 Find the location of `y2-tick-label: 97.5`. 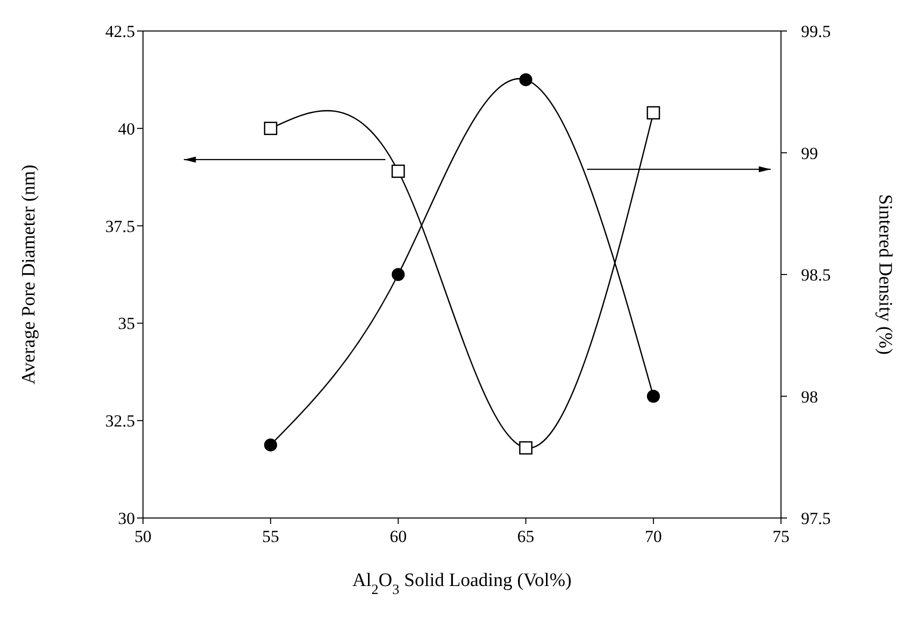

y2-tick-label: 97.5 is located at coordinates (816, 518).